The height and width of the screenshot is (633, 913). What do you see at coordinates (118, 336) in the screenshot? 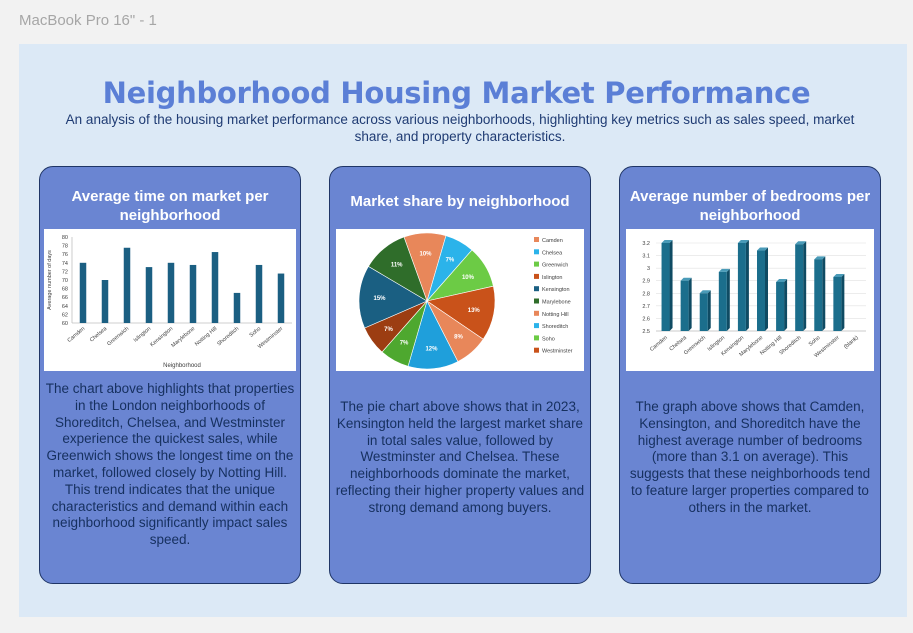
I see `x-tick-label: Greenwich` at bounding box center [118, 336].